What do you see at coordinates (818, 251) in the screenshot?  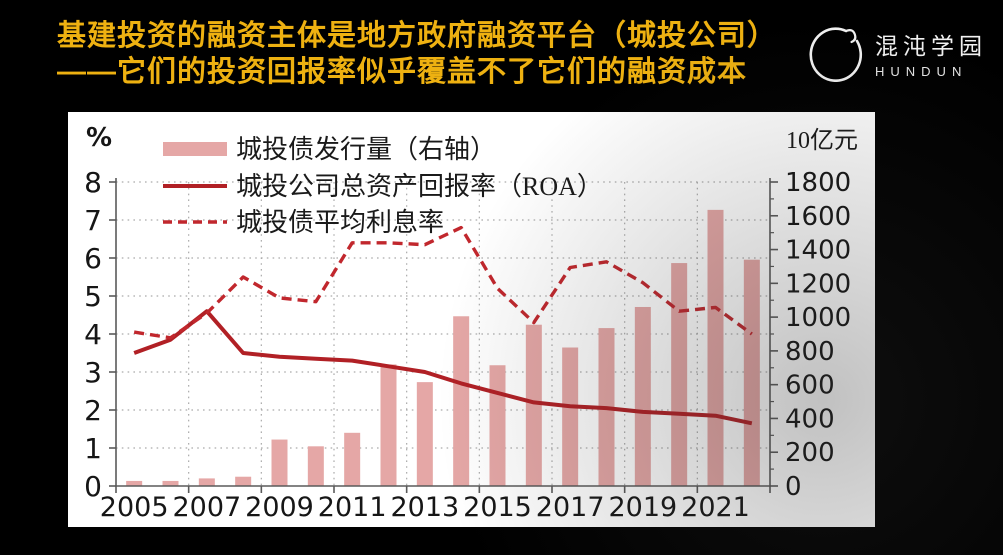 I see `svg-text: 1400` at bounding box center [818, 251].